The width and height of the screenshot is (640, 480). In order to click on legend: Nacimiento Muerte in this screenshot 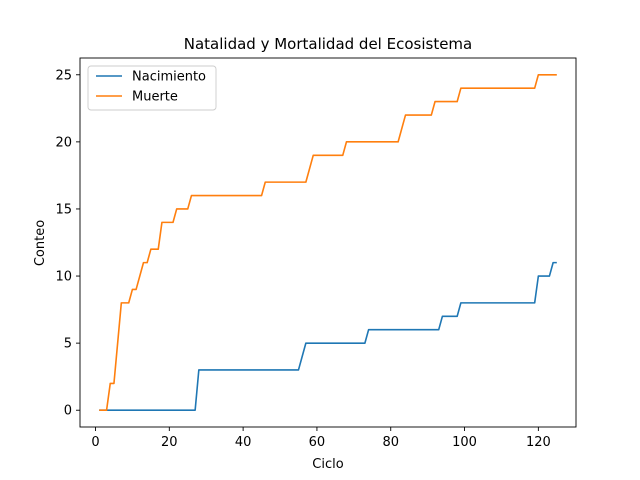, I will do `click(152, 88)`.